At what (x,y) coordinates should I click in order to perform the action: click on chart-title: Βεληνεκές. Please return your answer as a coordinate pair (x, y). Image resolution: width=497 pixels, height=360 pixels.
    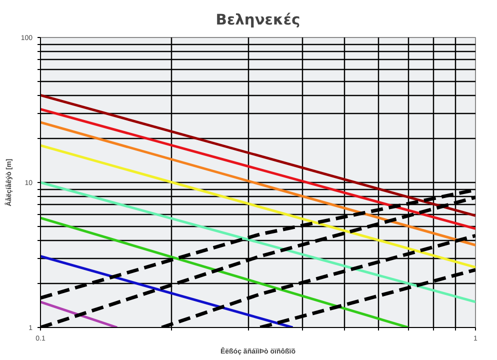
    Looking at the image, I should click on (258, 20).